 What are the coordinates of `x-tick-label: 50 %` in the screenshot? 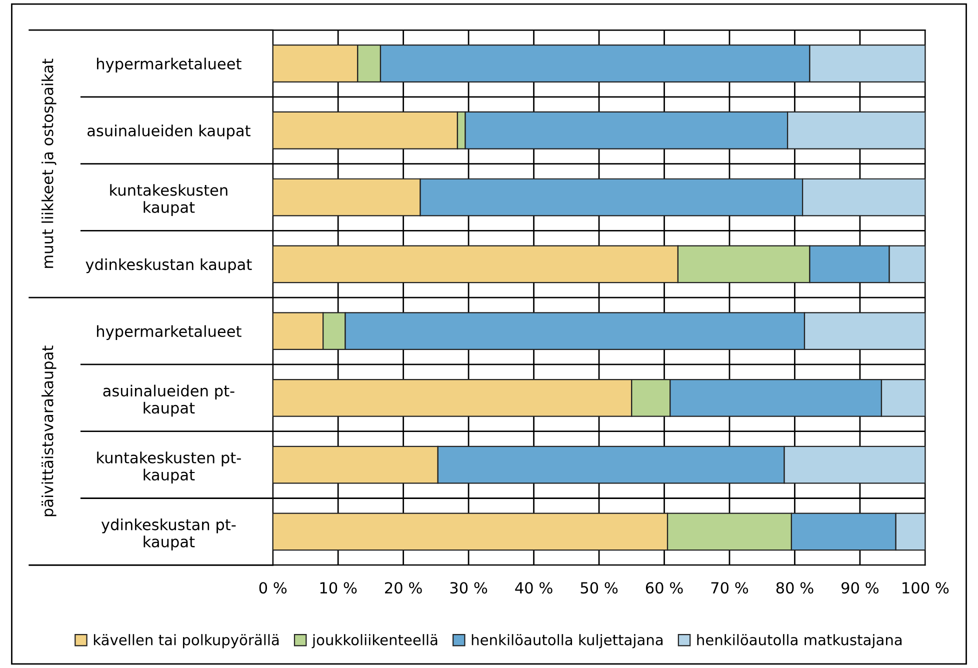 It's located at (599, 588).